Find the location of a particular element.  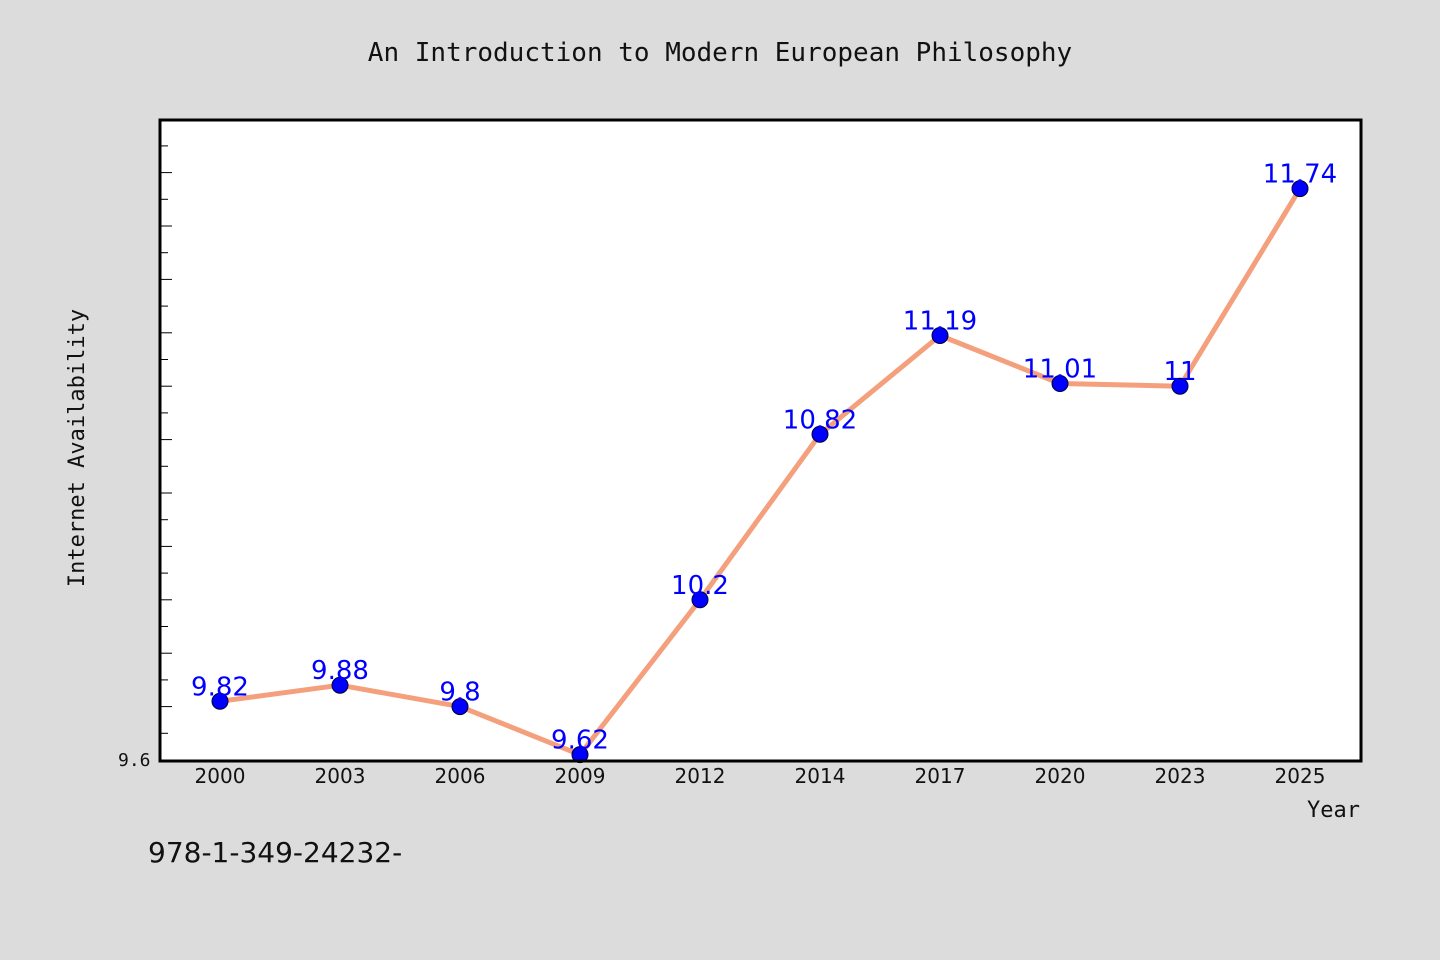

x-axis-tick-label: 2006 is located at coordinates (460, 776).